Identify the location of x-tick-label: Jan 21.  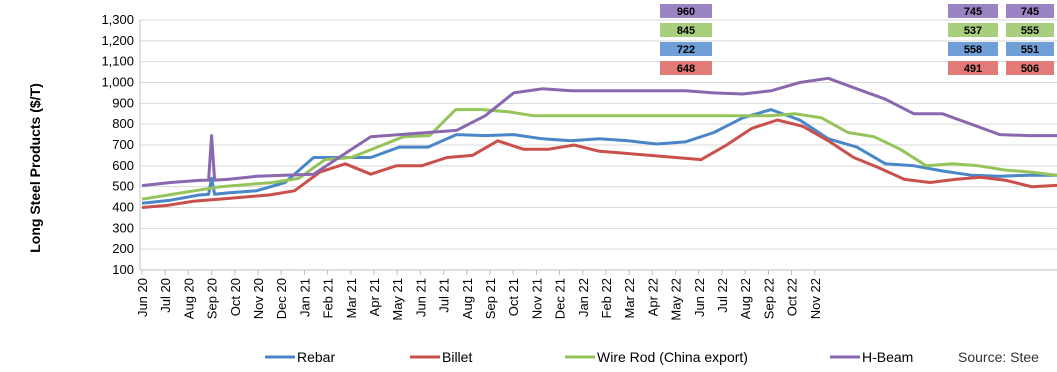
(304, 297).